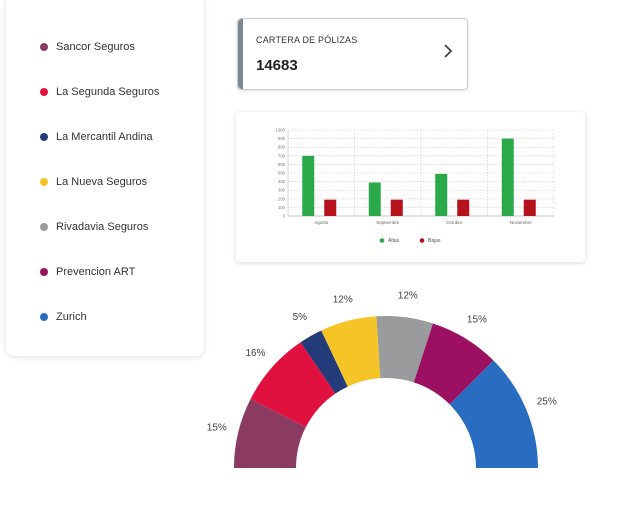  Describe the element at coordinates (454, 222) in the screenshot. I see `x-tick-label: Octubre` at that location.